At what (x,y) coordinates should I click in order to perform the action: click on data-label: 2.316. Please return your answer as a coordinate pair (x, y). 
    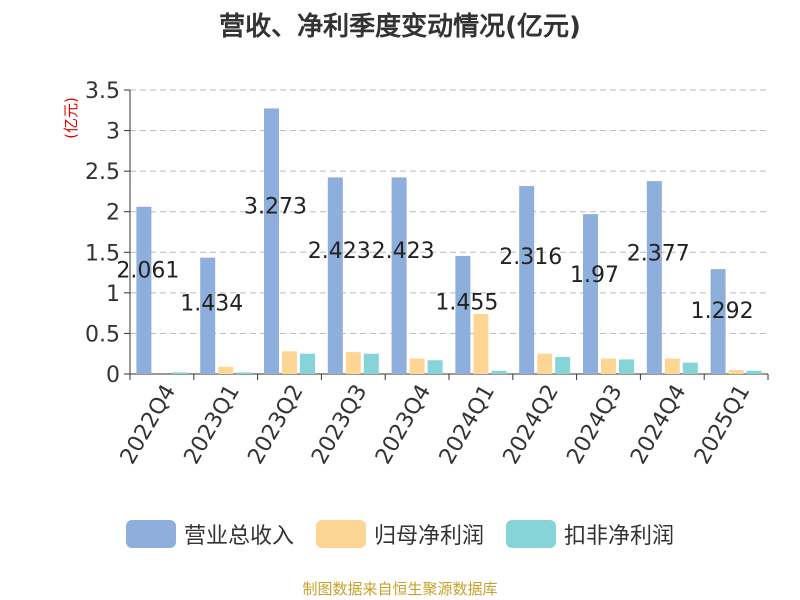
    Looking at the image, I should click on (530, 257).